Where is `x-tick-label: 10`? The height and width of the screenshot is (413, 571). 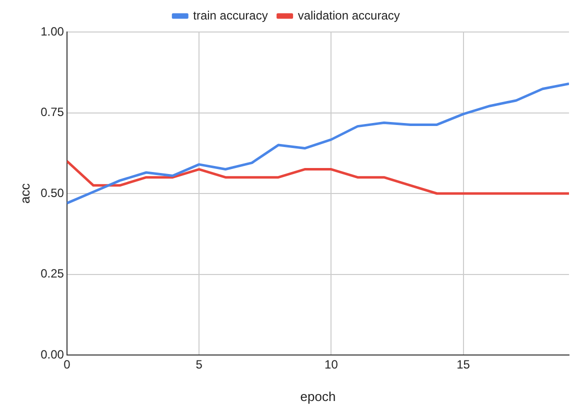
x-tick-label: 10 is located at coordinates (331, 365).